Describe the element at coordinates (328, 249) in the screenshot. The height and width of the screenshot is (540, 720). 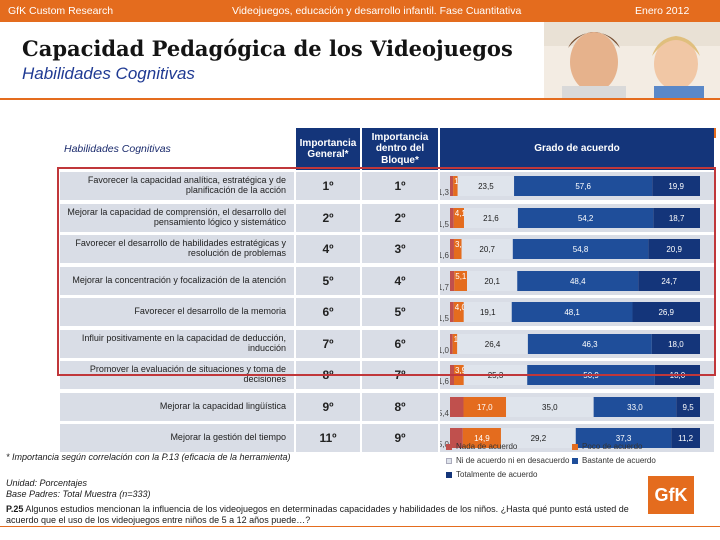
I see `importancia-general: 4º` at that location.